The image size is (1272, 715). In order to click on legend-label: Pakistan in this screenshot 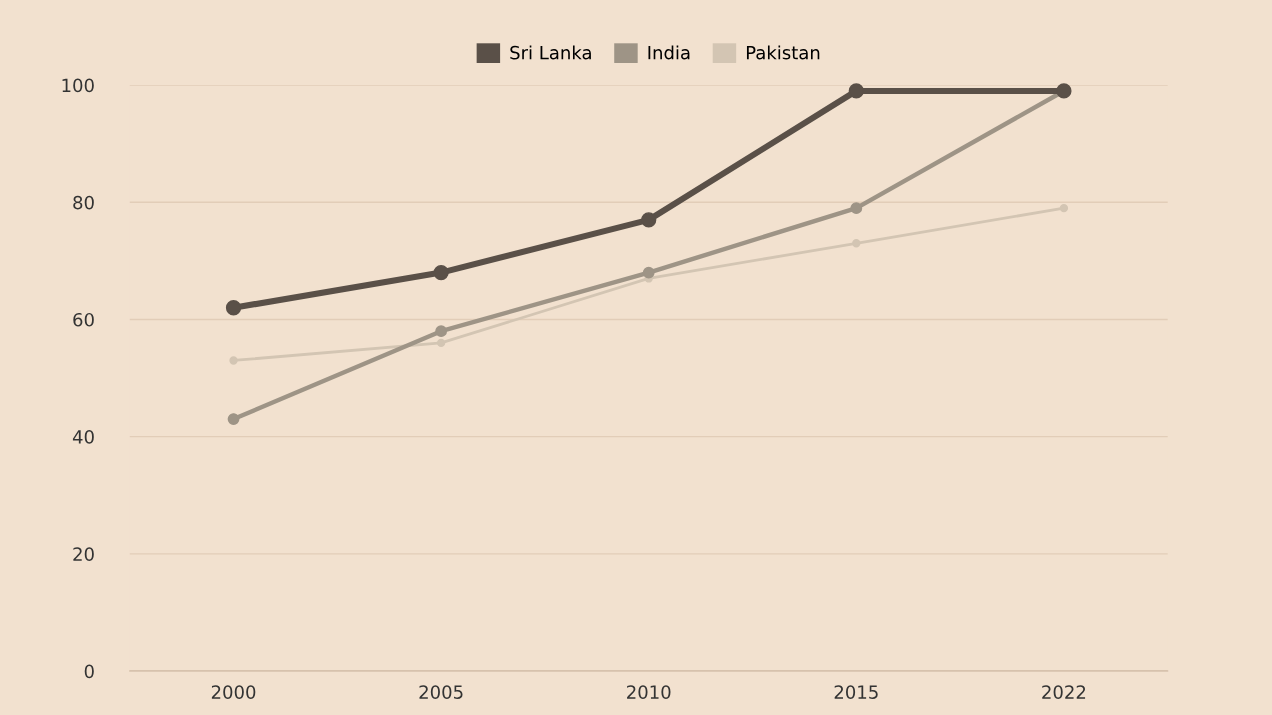, I will do `click(783, 52)`.